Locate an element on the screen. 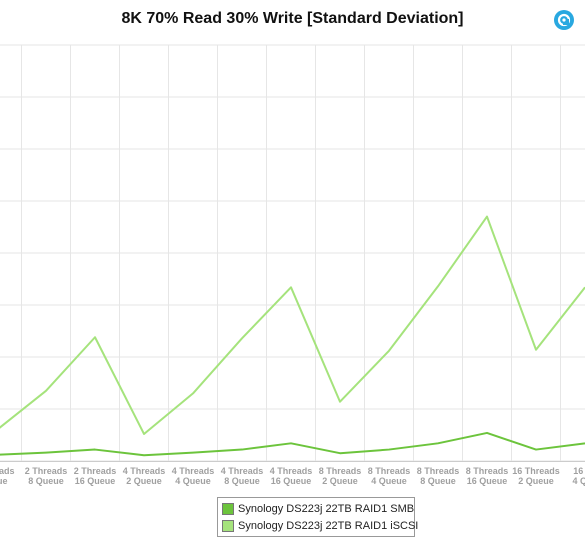  x-tick-label: 8 Threads 8 Queue is located at coordinates (438, 476).